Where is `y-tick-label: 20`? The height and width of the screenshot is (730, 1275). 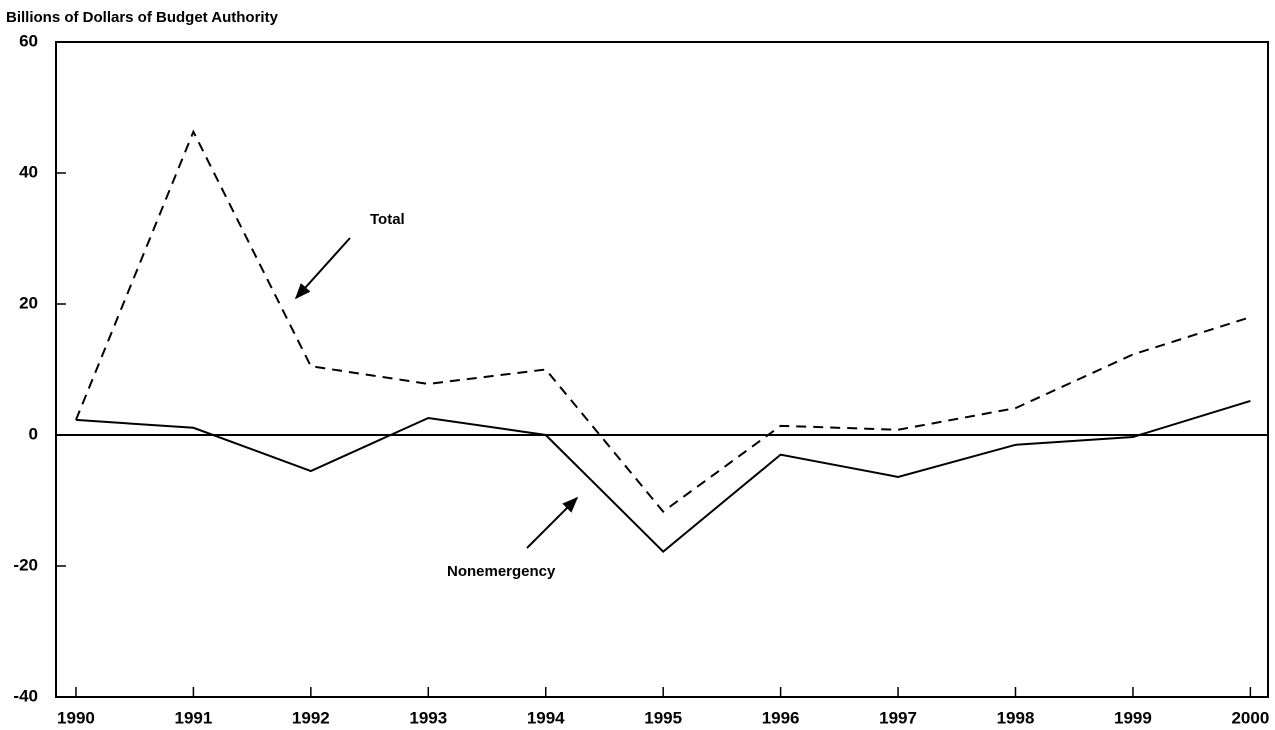 y-tick-label: 20 is located at coordinates (28, 302).